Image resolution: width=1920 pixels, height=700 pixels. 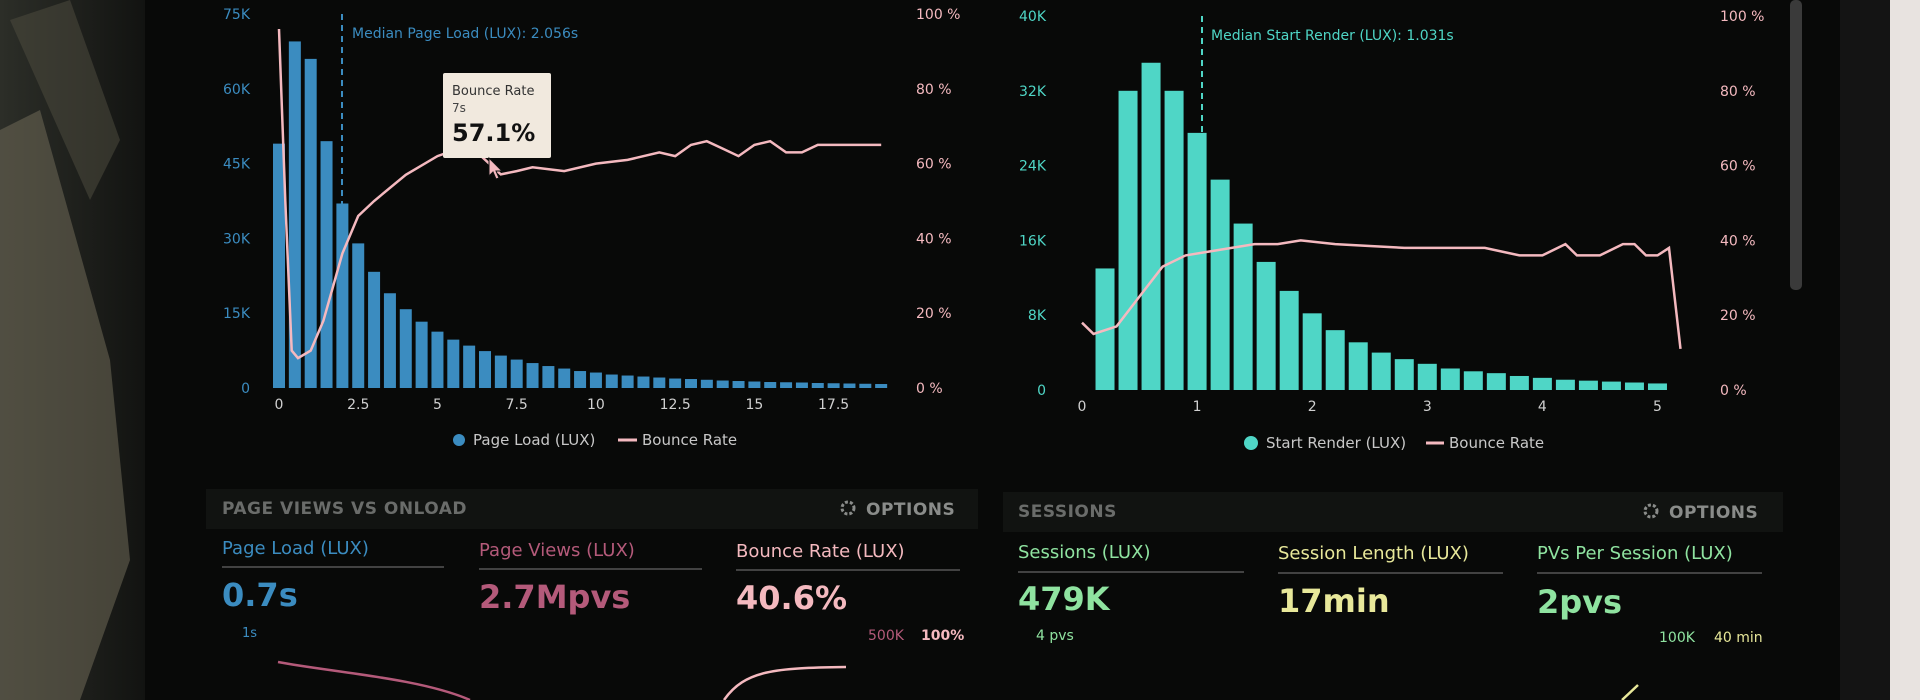 I want to click on mini-axis-label: 4 pvs, so click(x=1055, y=636).